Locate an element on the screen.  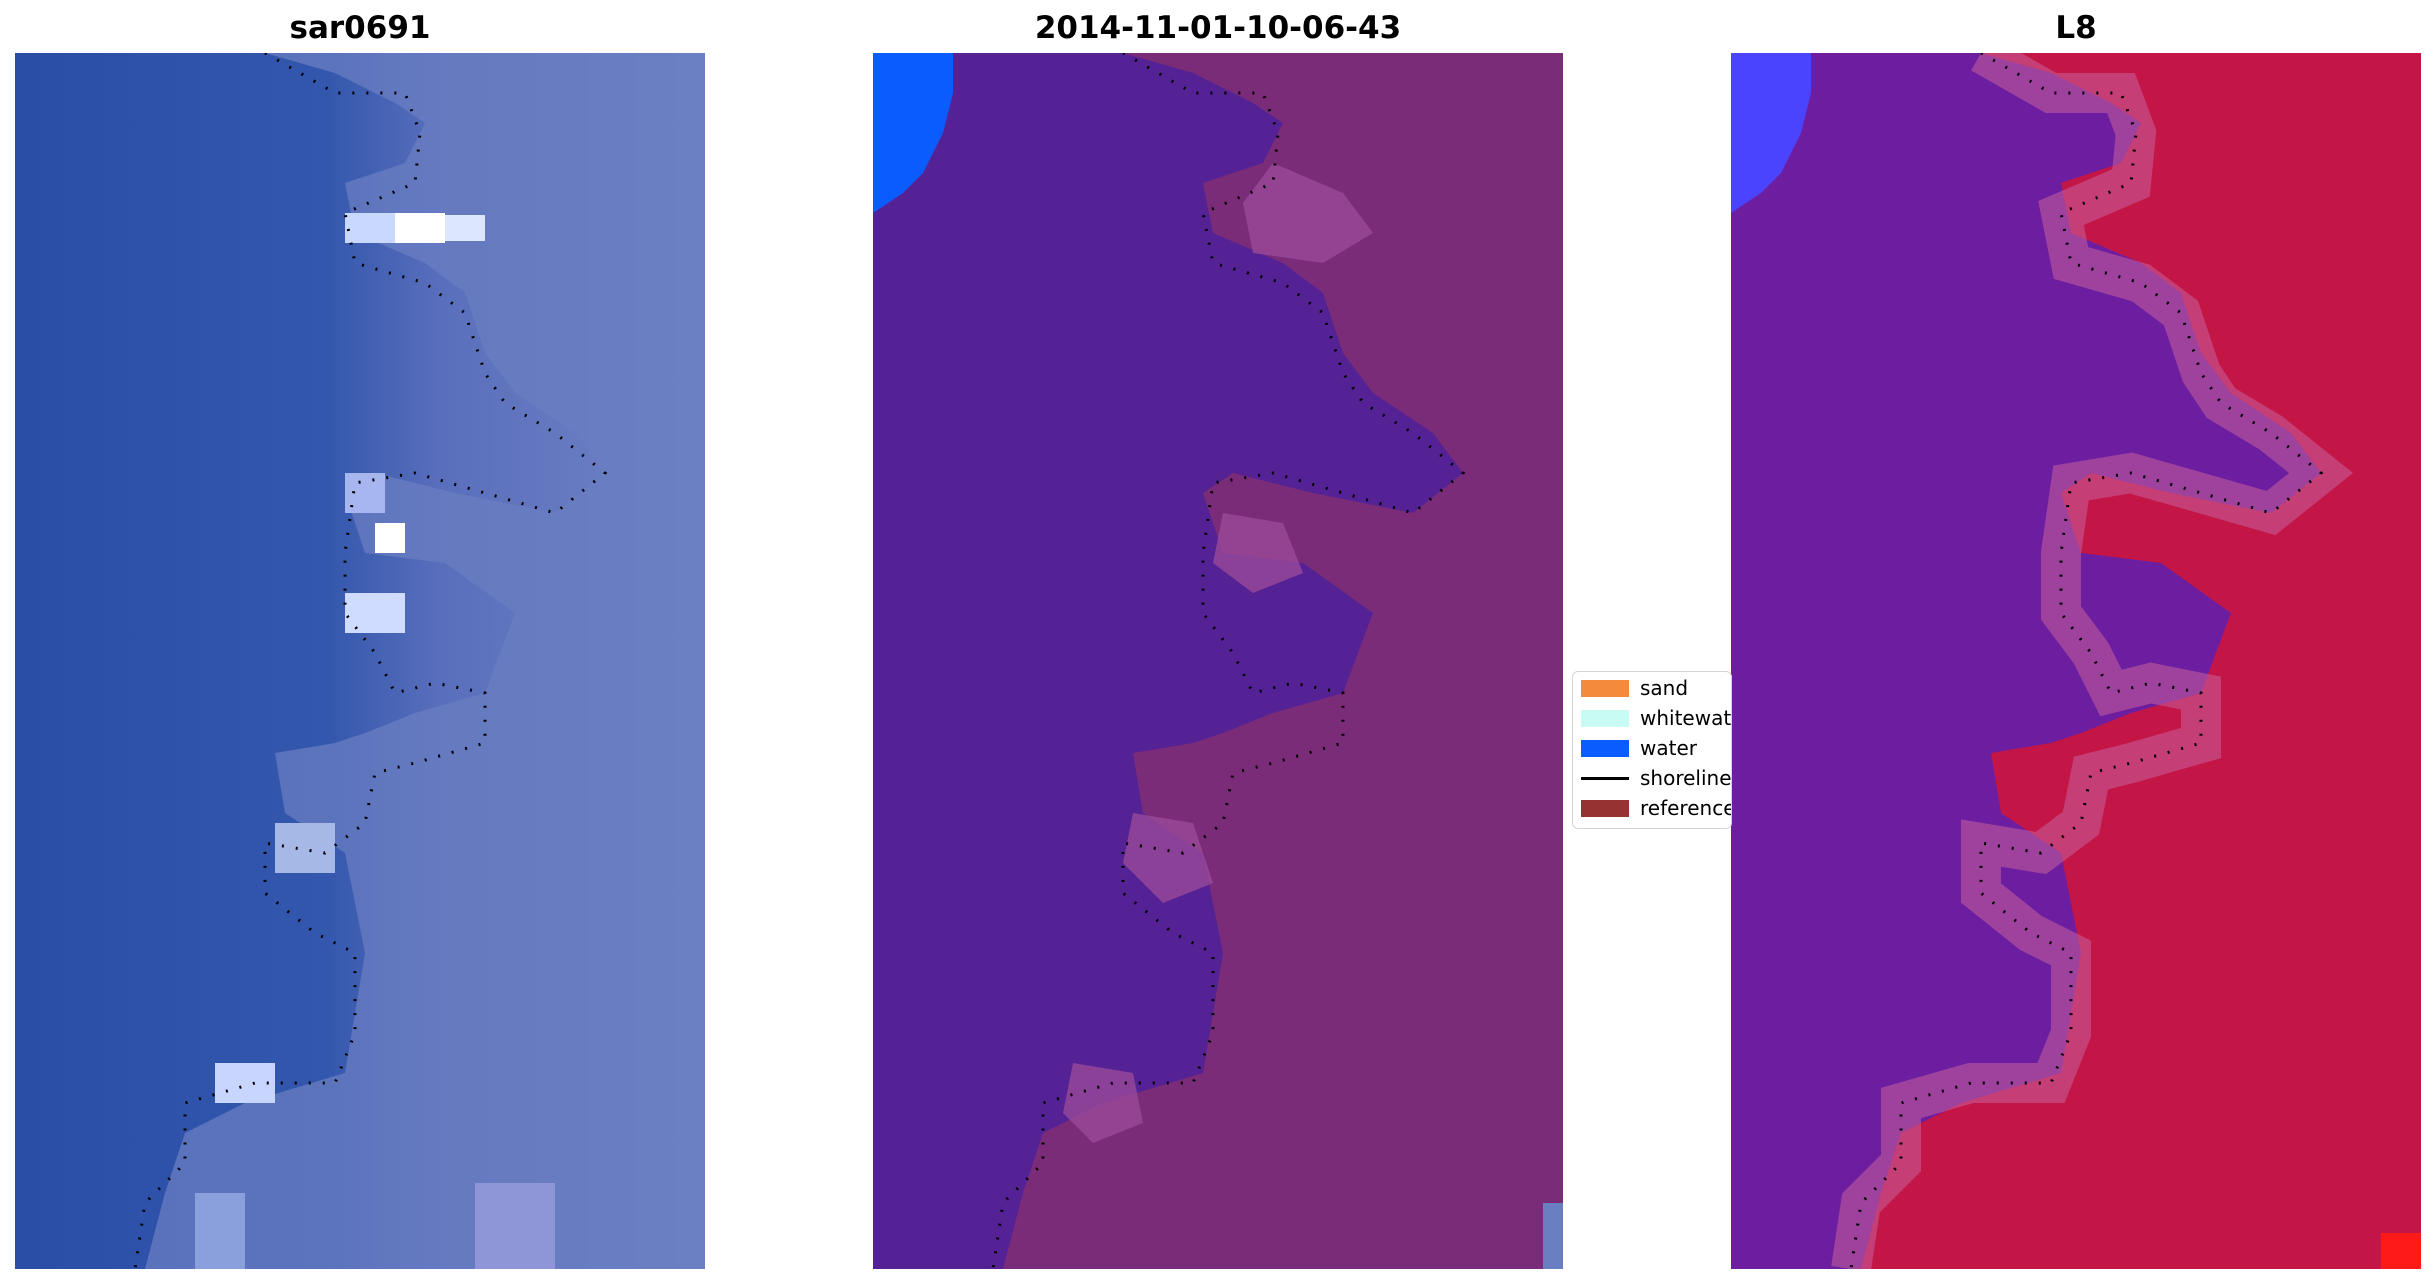
legend-item-water: water is located at coordinates (1652, 748).